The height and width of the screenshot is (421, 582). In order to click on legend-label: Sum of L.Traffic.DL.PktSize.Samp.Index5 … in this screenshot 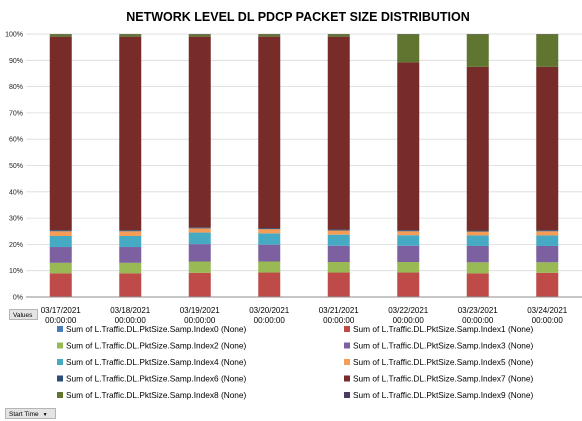, I will do `click(443, 362)`.